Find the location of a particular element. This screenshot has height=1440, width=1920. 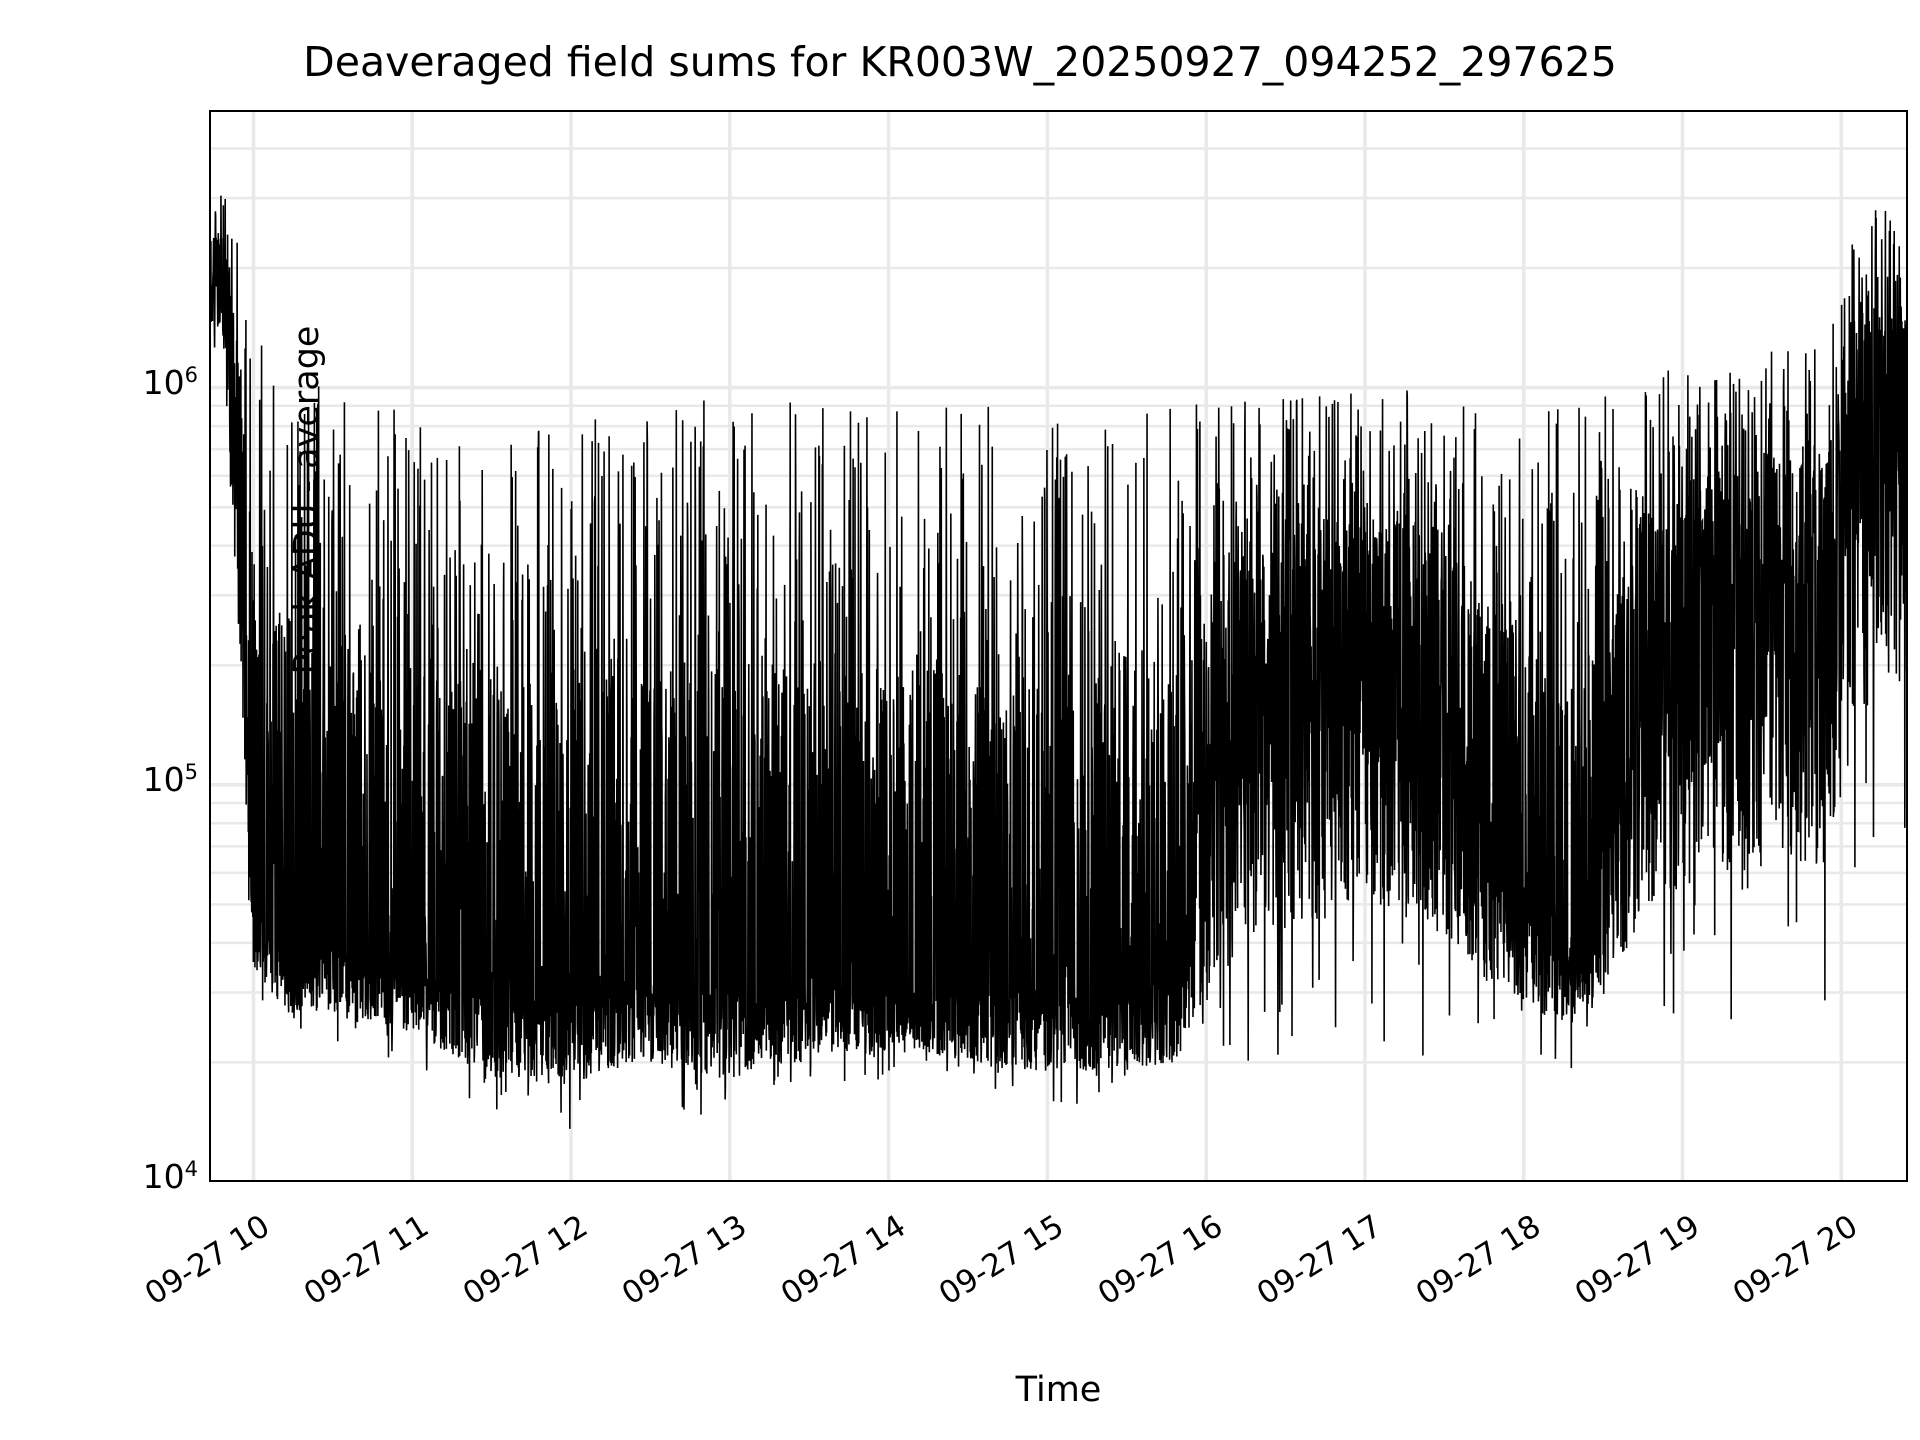

y-axis-label: Peak ADU - average is located at coordinates (307, 500).